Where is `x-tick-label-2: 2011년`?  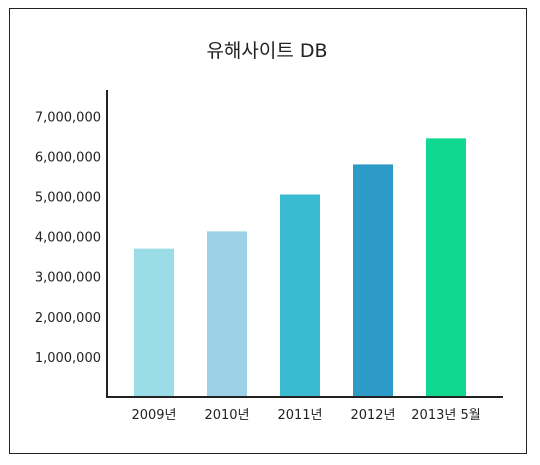 x-tick-label-2: 2011년 is located at coordinates (299, 415).